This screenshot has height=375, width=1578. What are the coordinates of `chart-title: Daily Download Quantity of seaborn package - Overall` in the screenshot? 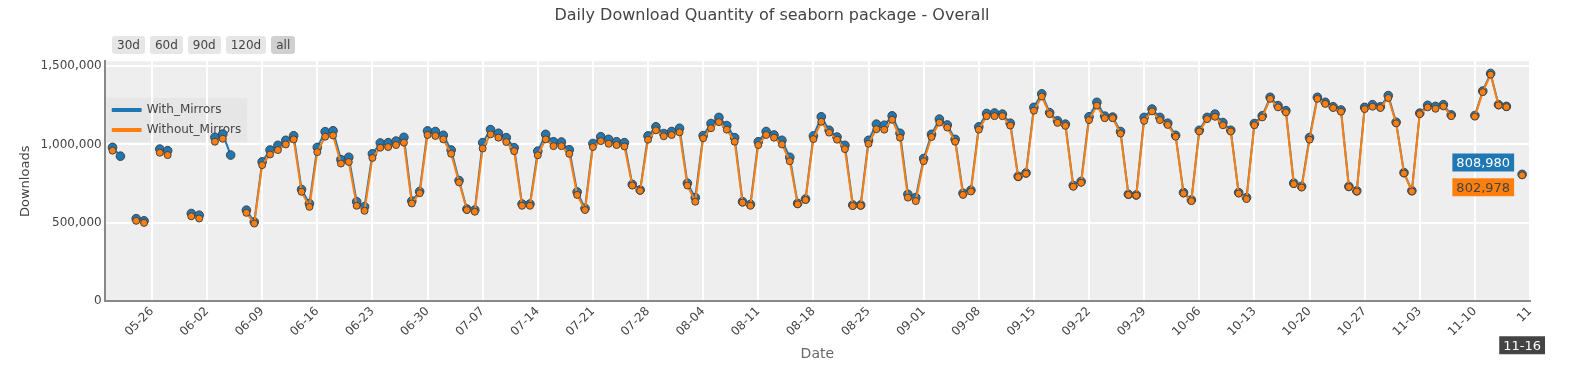 It's located at (772, 14).